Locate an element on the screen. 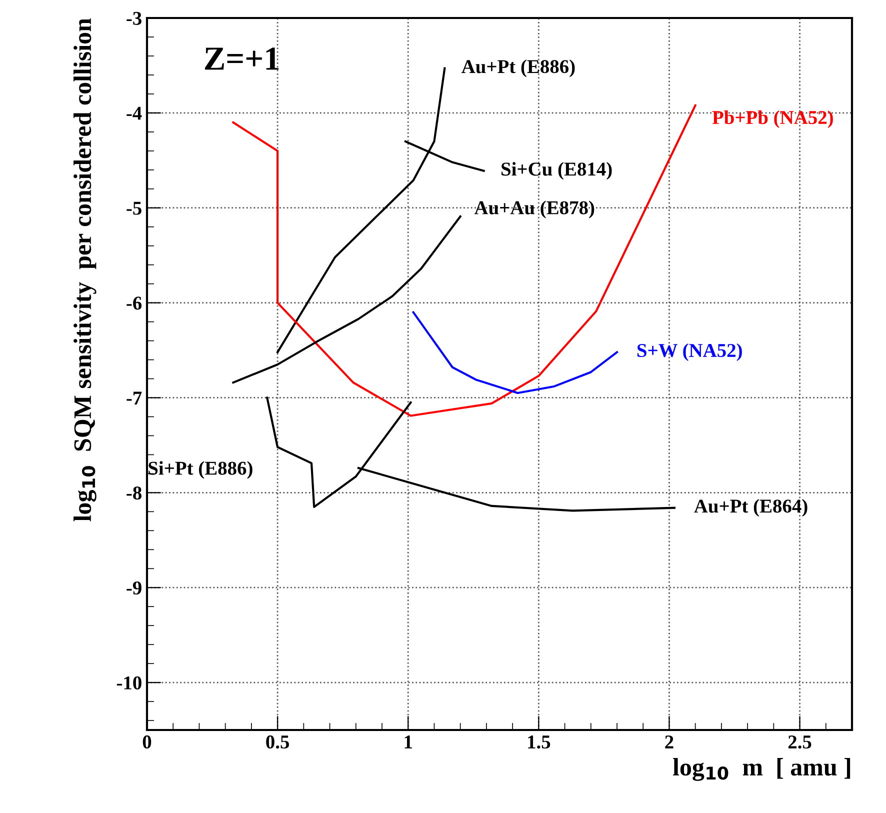 Image resolution: width=886 pixels, height=813 pixels. x-tick-label: 0 is located at coordinates (147, 742).